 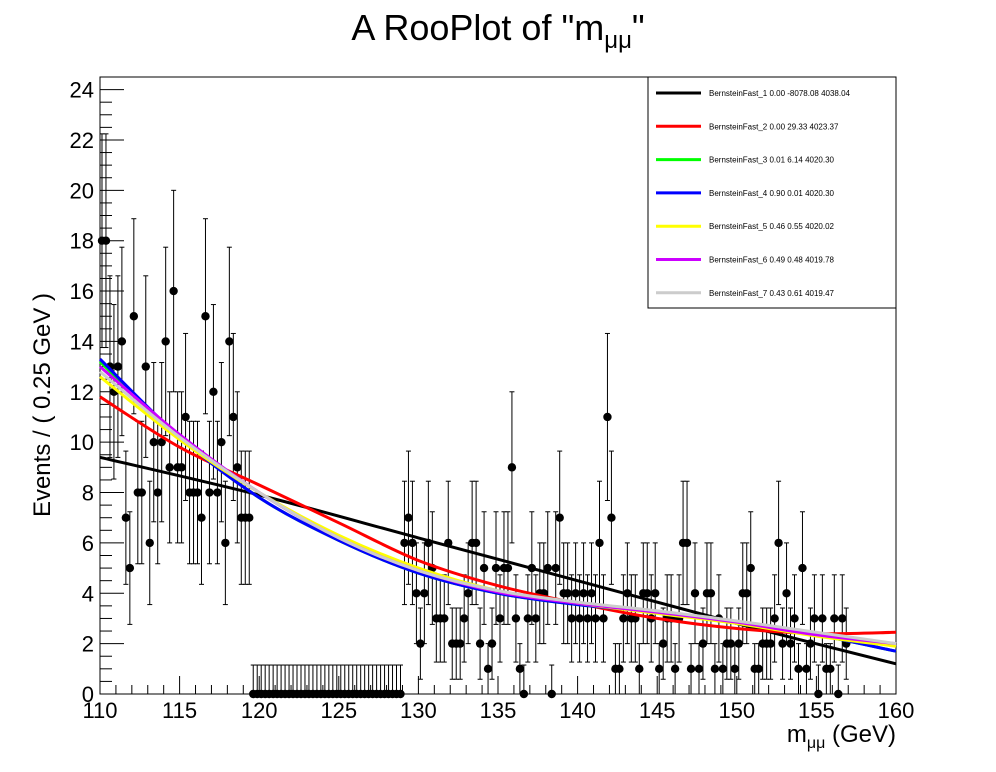 What do you see at coordinates (745, 193) in the screenshot?
I see `legend-entry: BernsteinFast_4 0.90 0.01 4020.30` at bounding box center [745, 193].